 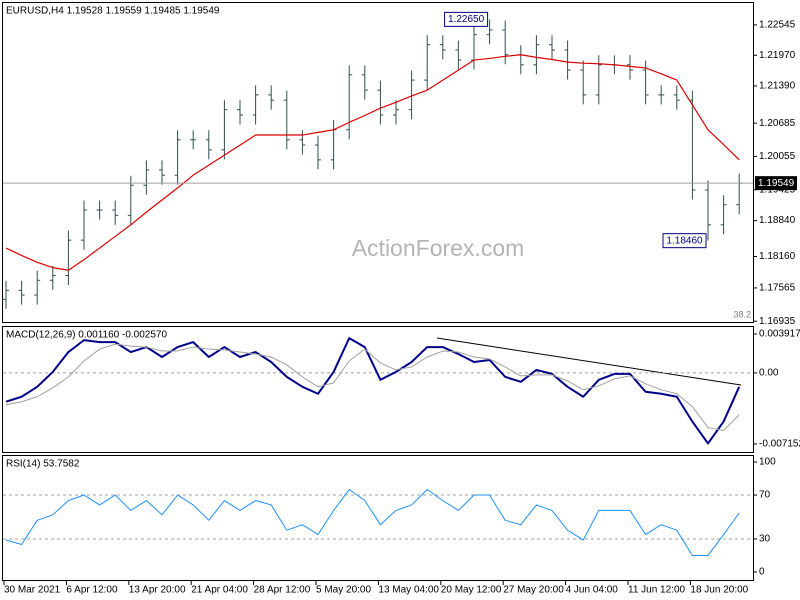 What do you see at coordinates (408, 590) in the screenshot?
I see `x-tick-label: 13 May 04:00` at bounding box center [408, 590].